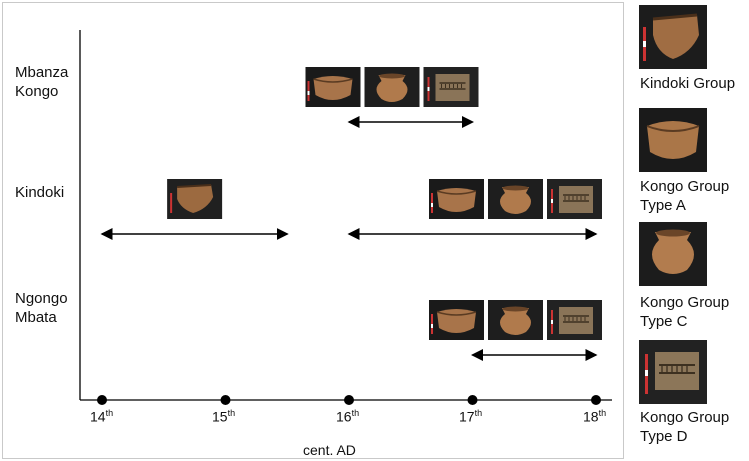  Describe the element at coordinates (684, 196) in the screenshot. I see `legend-caption-type-a: Kongo Group Type A` at that location.